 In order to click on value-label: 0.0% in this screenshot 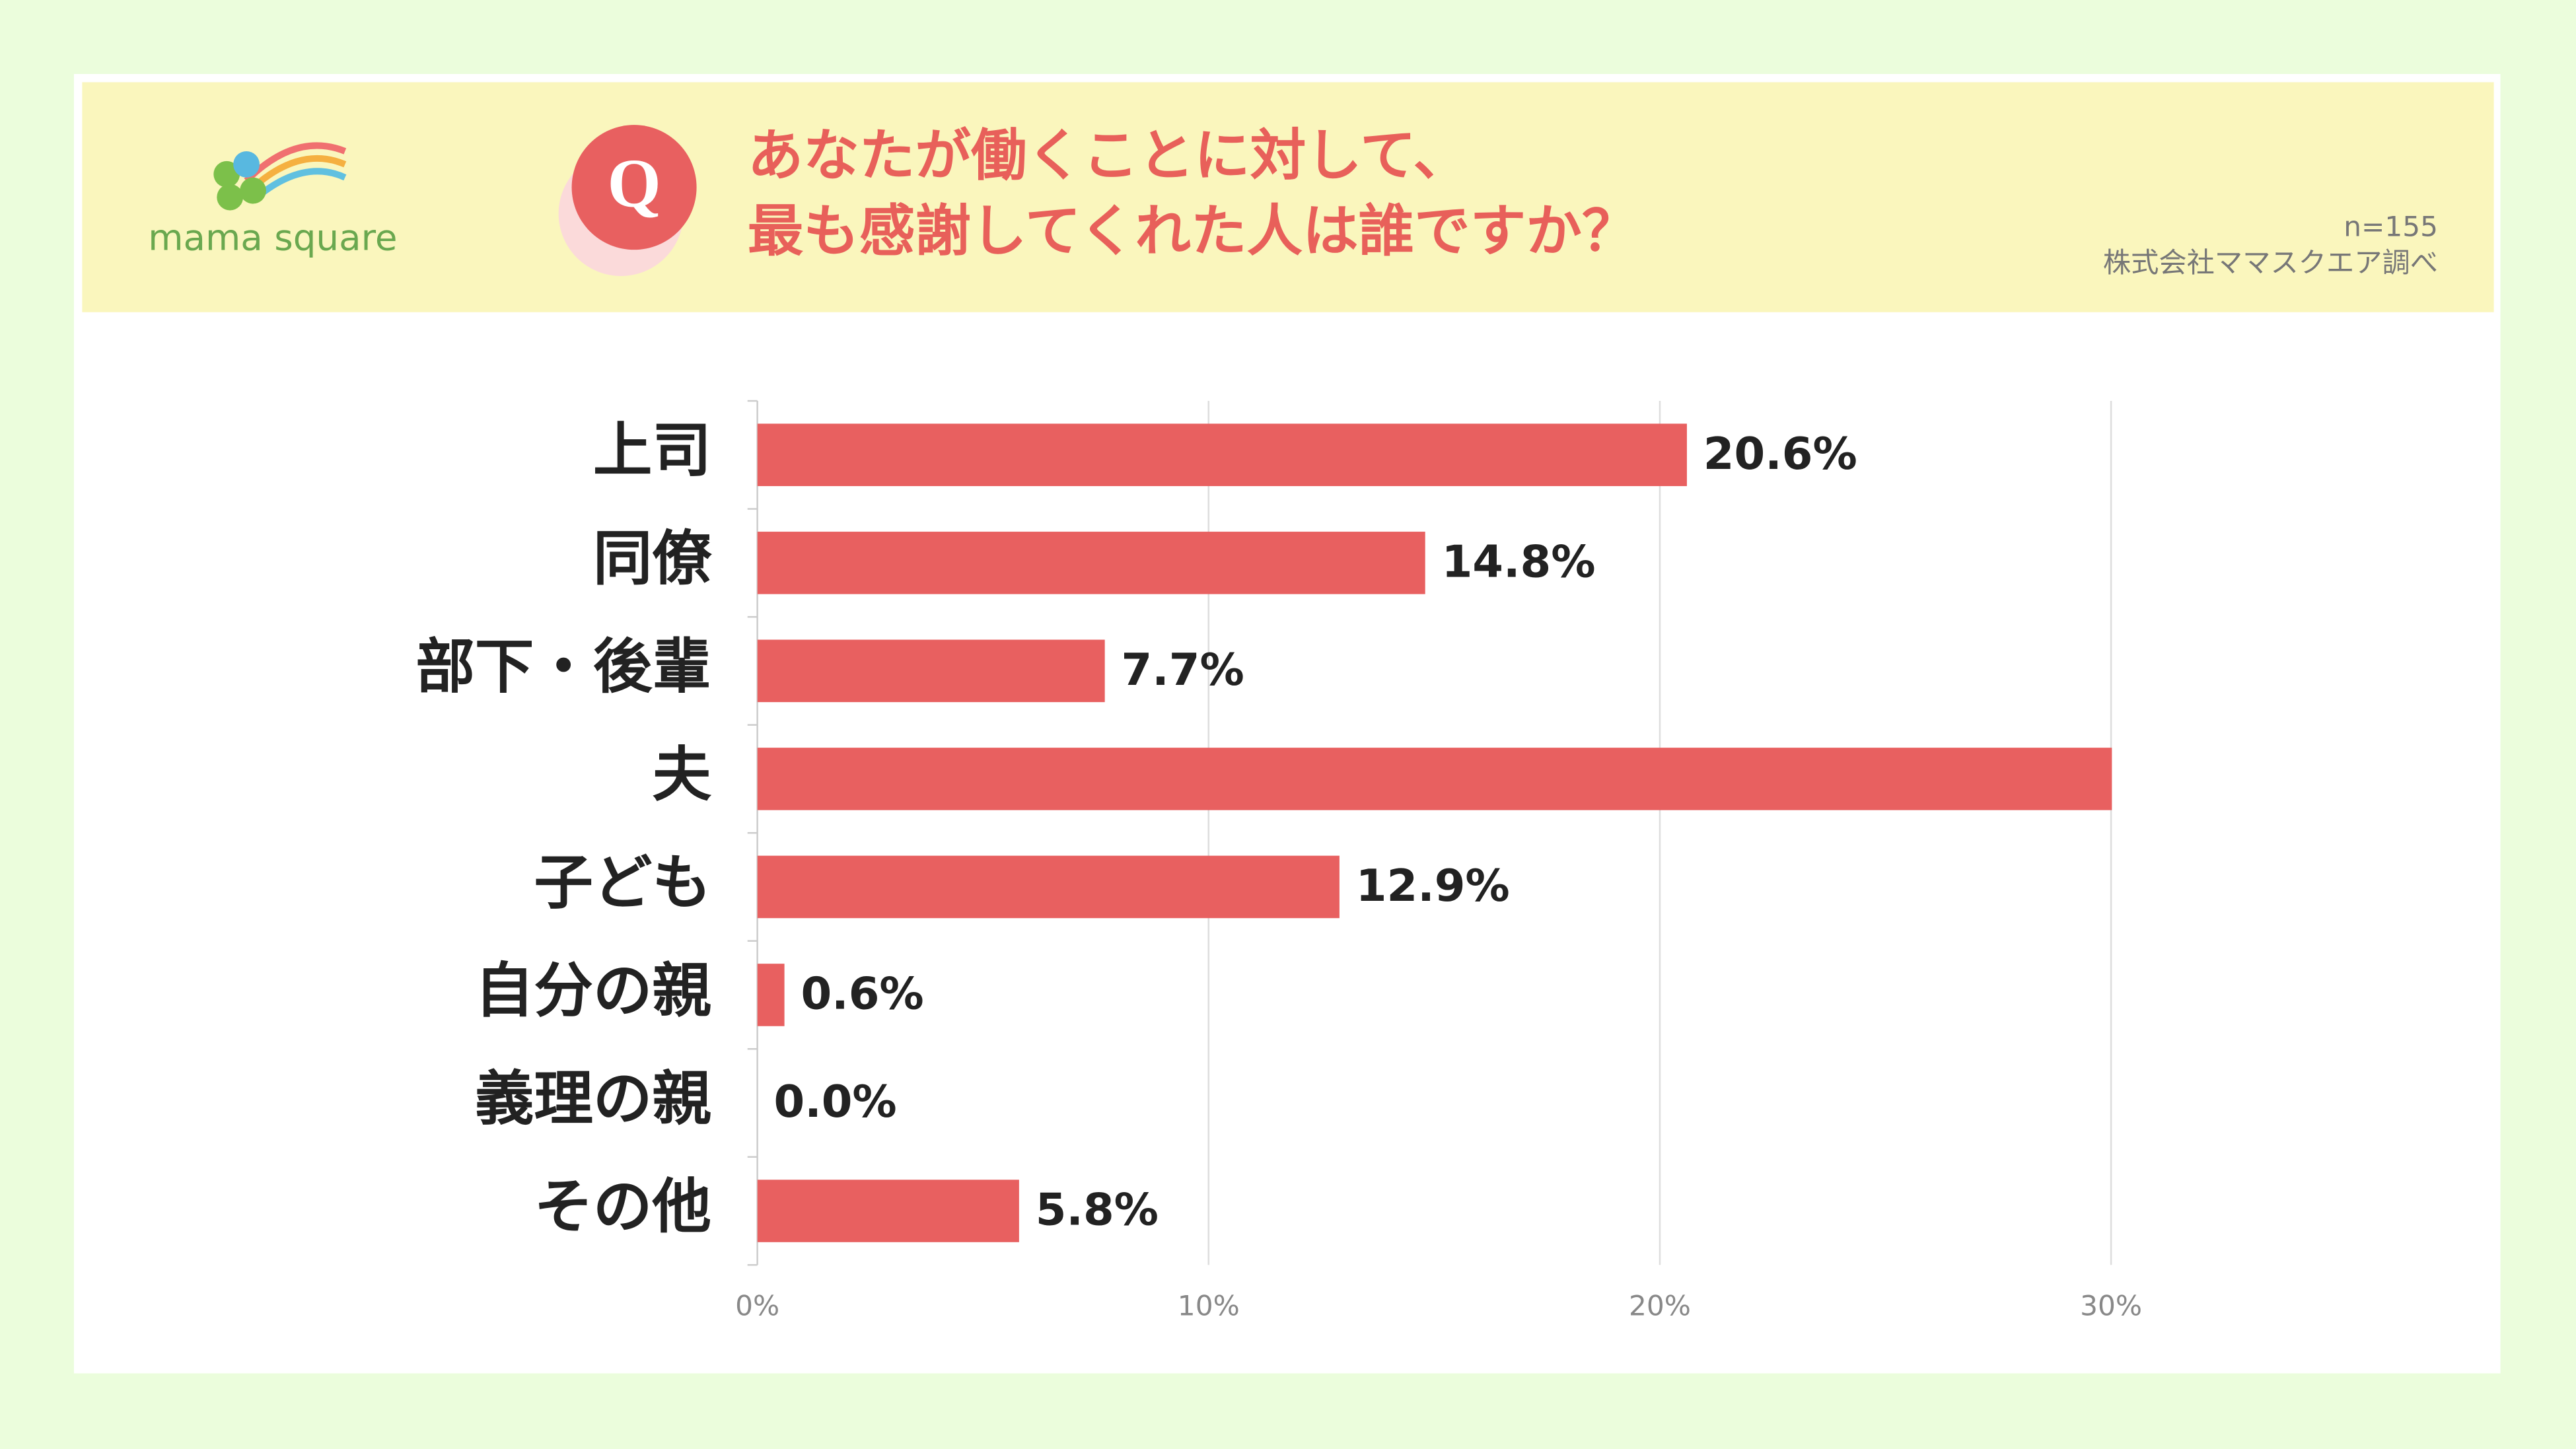, I will do `click(834, 1102)`.